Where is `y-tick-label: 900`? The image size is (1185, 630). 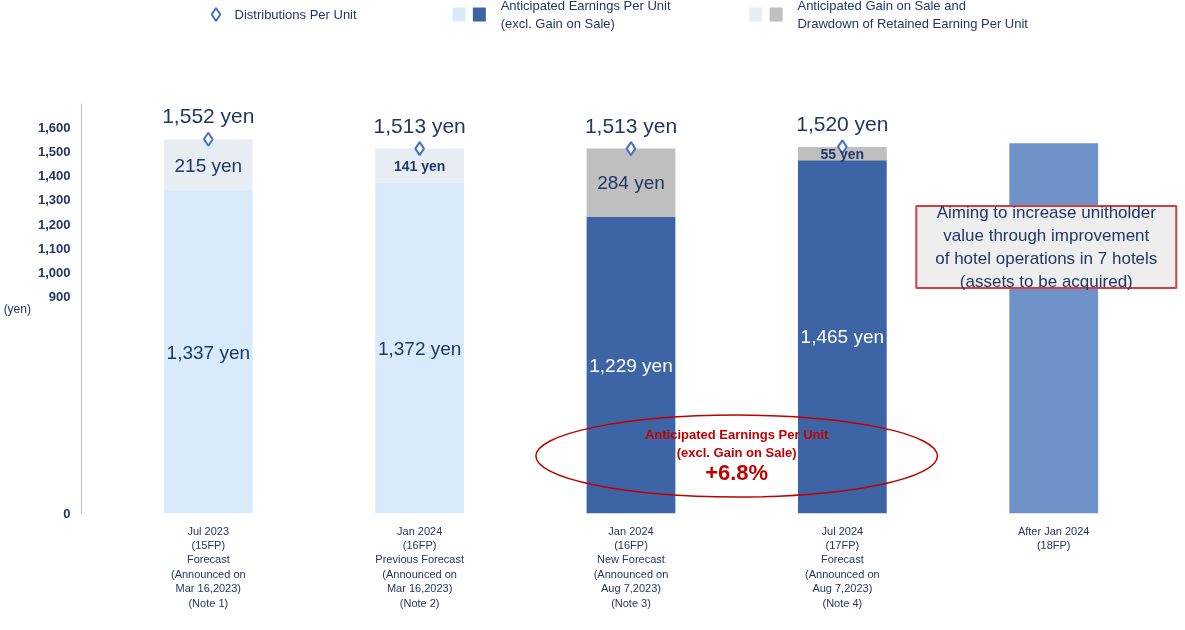
y-tick-label: 900 is located at coordinates (59, 296).